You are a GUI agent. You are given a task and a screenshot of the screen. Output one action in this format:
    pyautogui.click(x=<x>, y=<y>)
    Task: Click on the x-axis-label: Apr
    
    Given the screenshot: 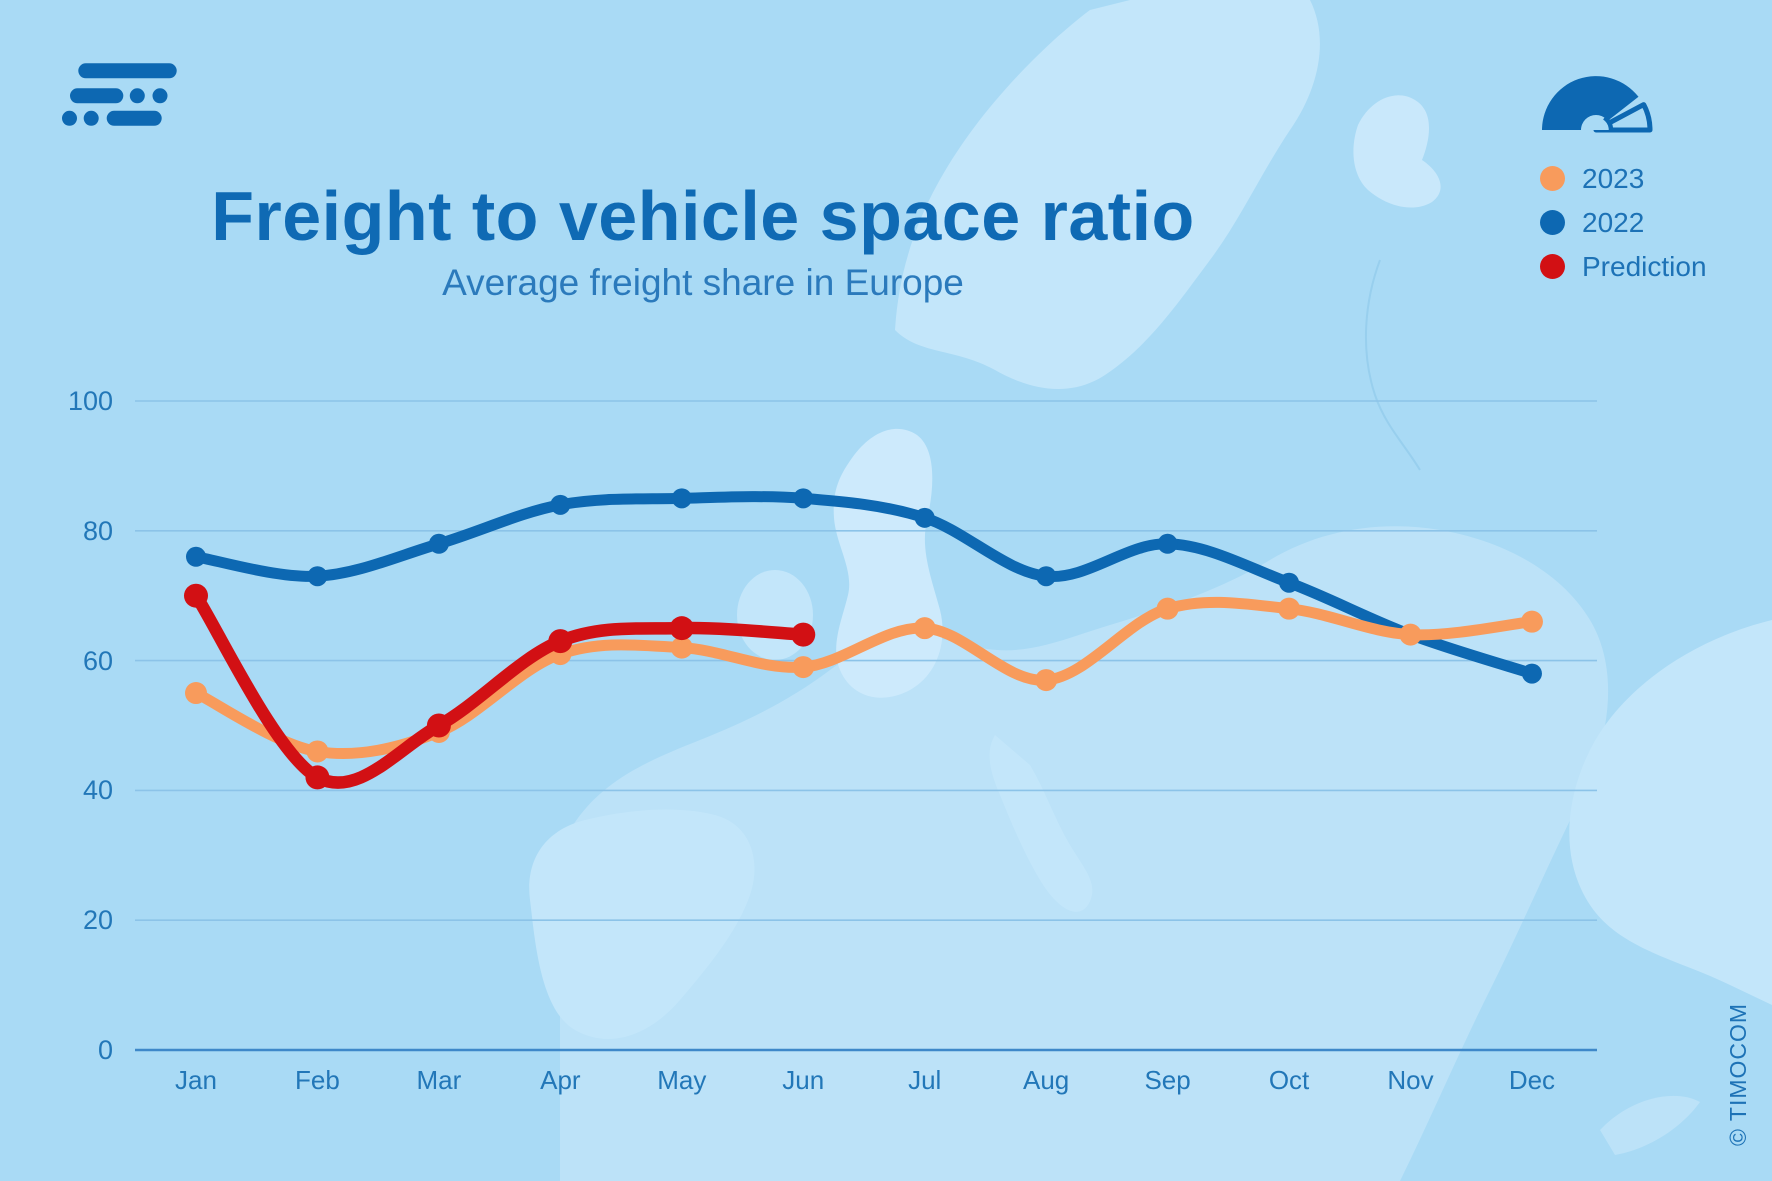 What is the action you would take?
    pyautogui.click(x=560, y=1080)
    